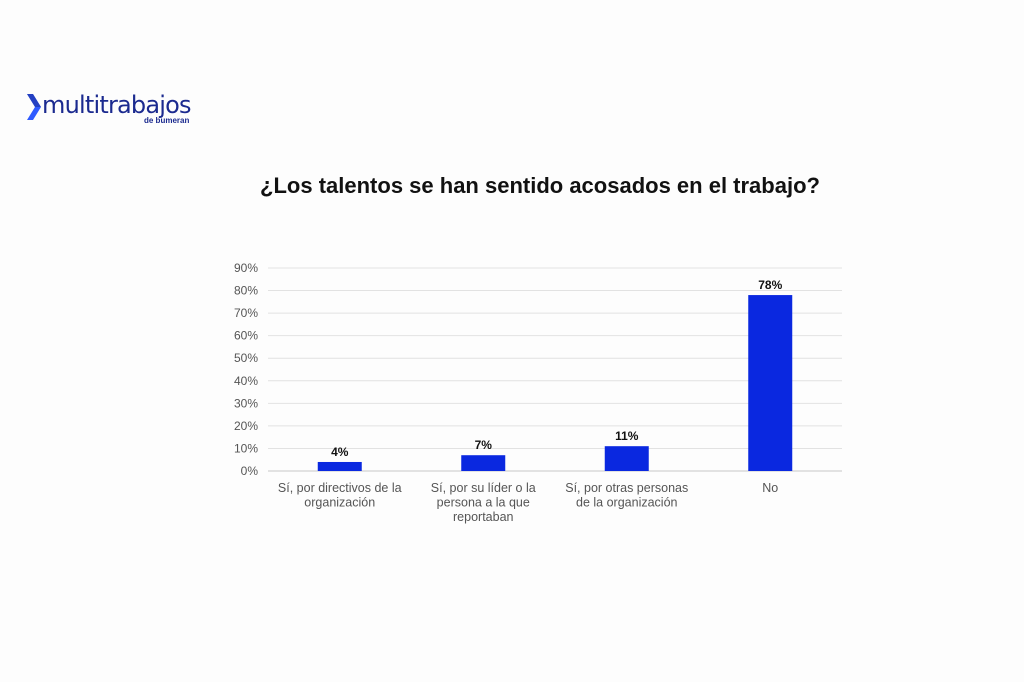  I want to click on y-tick-label: 60%, so click(246, 336).